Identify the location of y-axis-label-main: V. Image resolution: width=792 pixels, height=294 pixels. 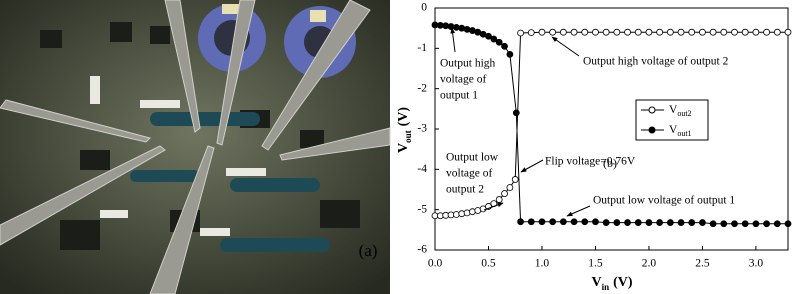
(403, 148).